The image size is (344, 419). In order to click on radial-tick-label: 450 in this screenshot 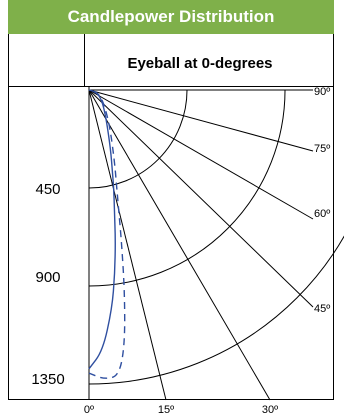, I will do `click(47, 189)`.